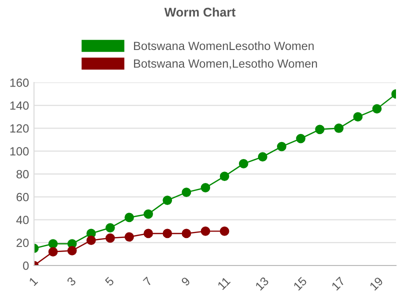 The width and height of the screenshot is (400, 300). I want to click on x-tick-label: 9, so click(185, 281).